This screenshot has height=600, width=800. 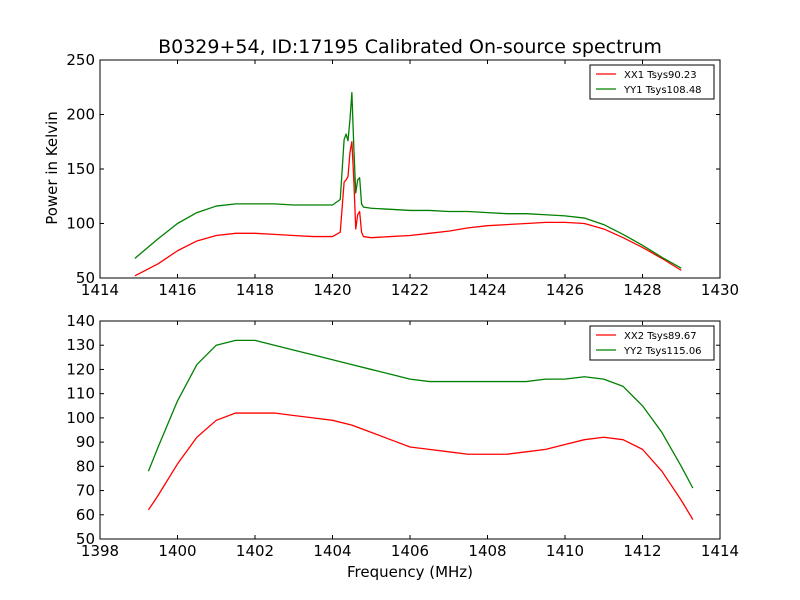 I want to click on x-tick-label: 1402, so click(x=255, y=551).